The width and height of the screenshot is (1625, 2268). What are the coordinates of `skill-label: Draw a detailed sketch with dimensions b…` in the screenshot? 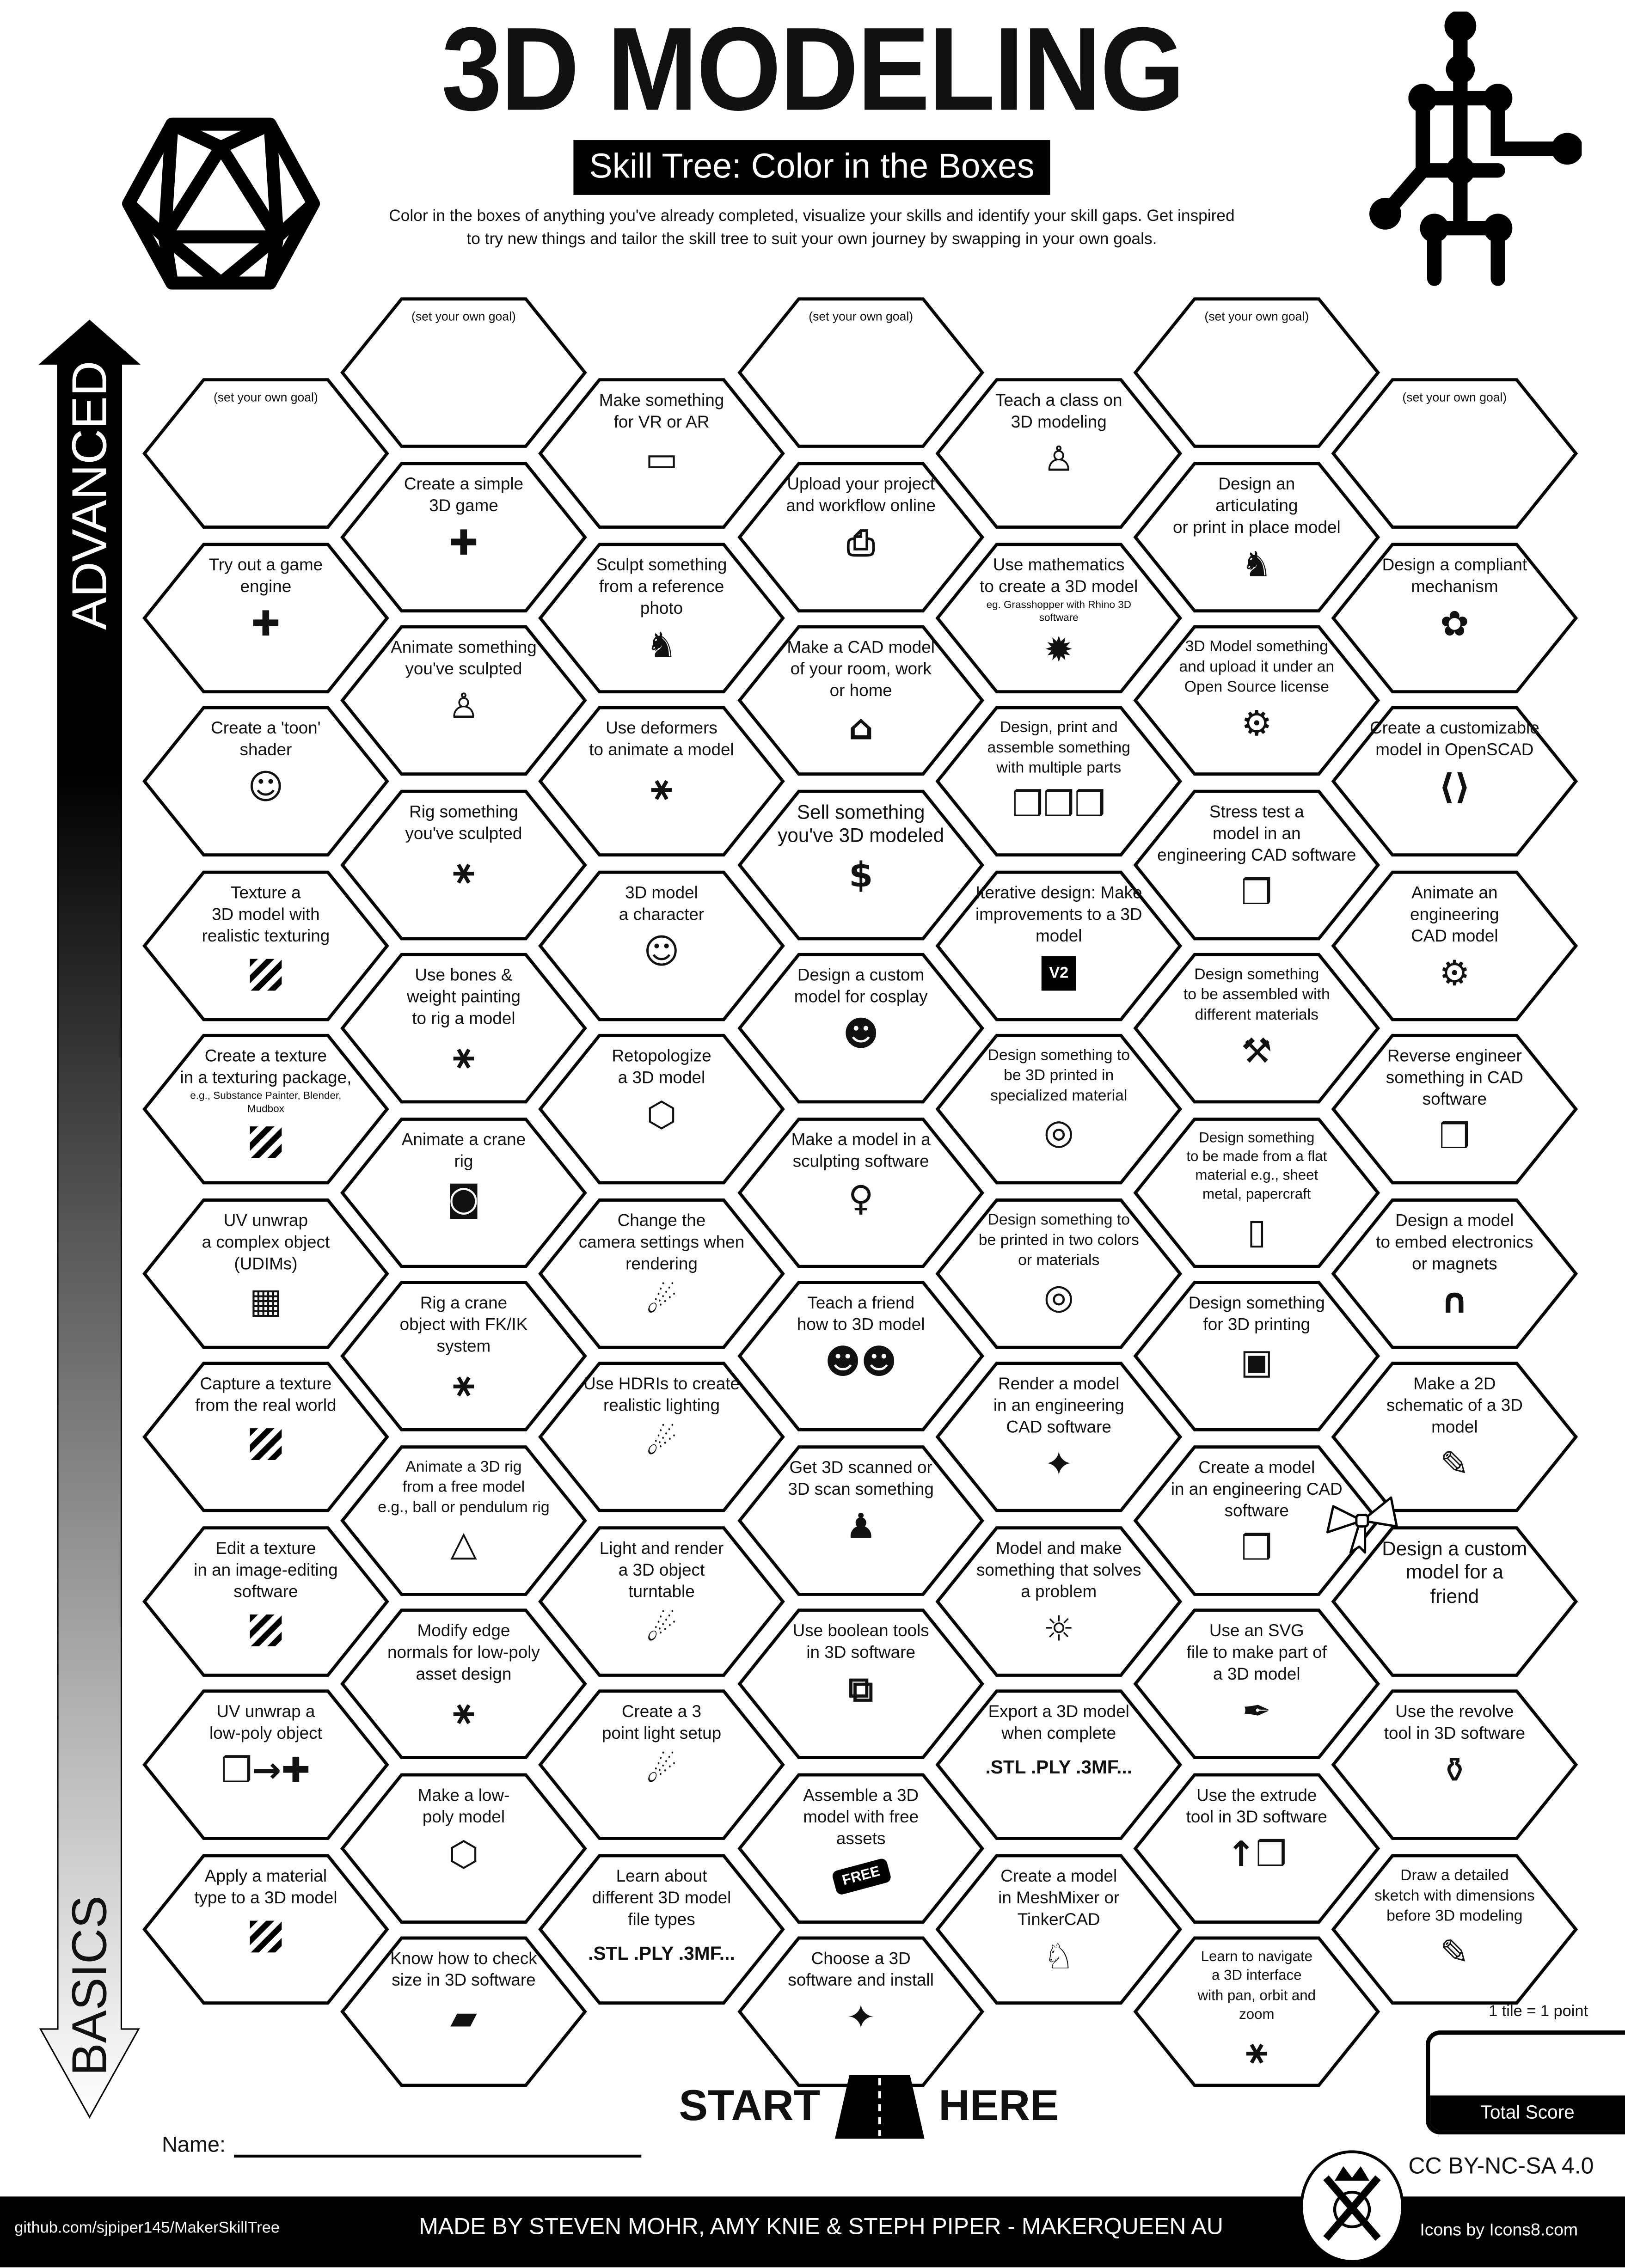 It's located at (1454, 1896).